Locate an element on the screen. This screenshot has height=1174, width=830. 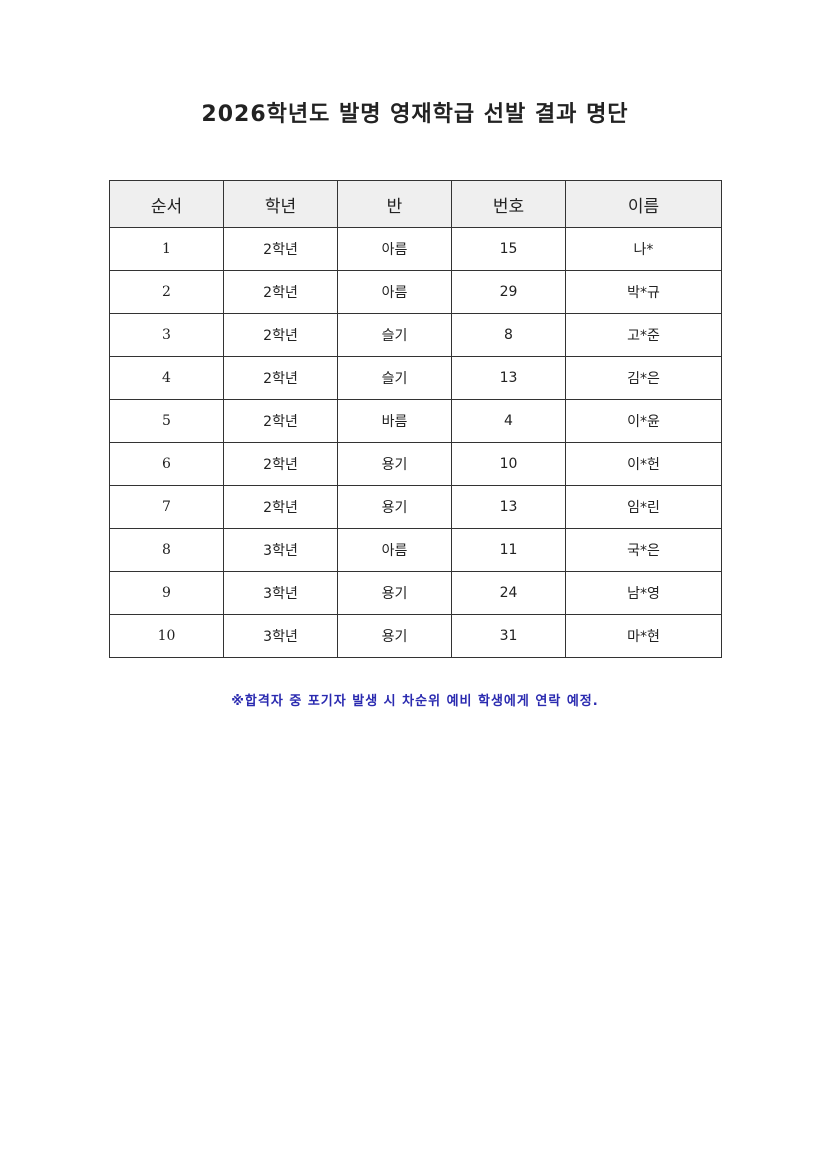
cell-class: 바름 is located at coordinates (394, 421).